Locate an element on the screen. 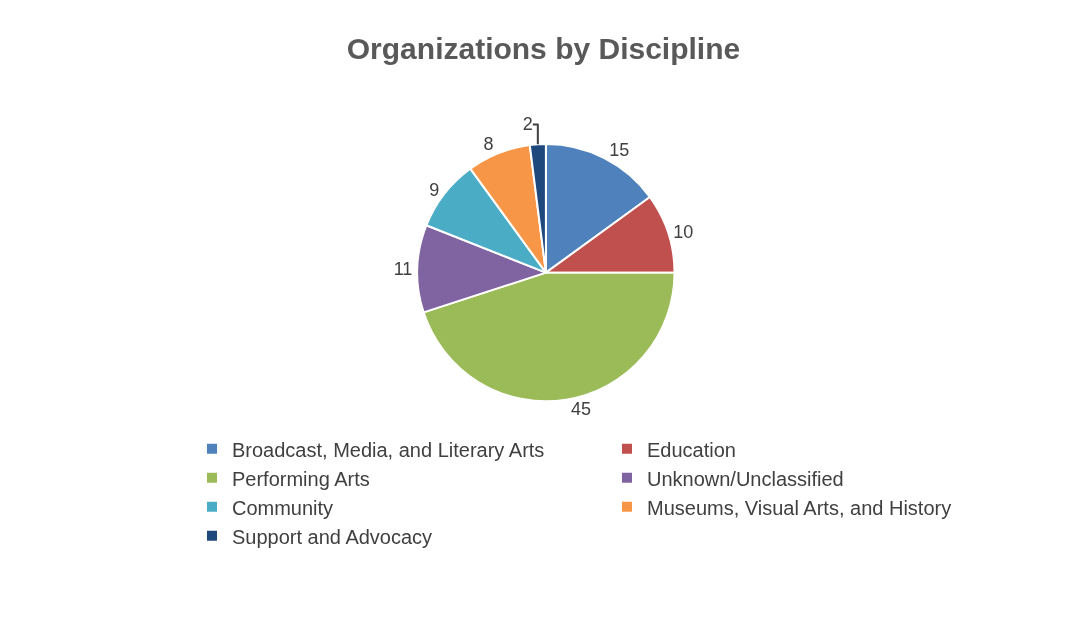  legend-label: Education is located at coordinates (691, 449).